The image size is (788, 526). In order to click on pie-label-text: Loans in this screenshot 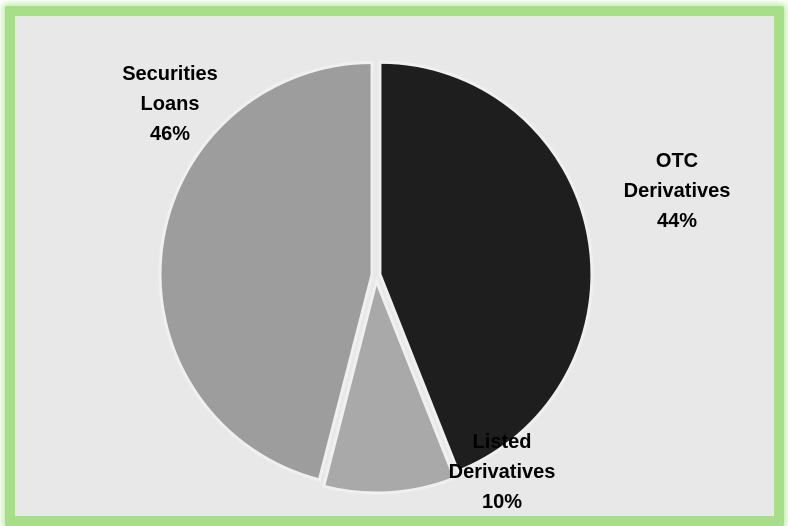, I will do `click(170, 104)`.